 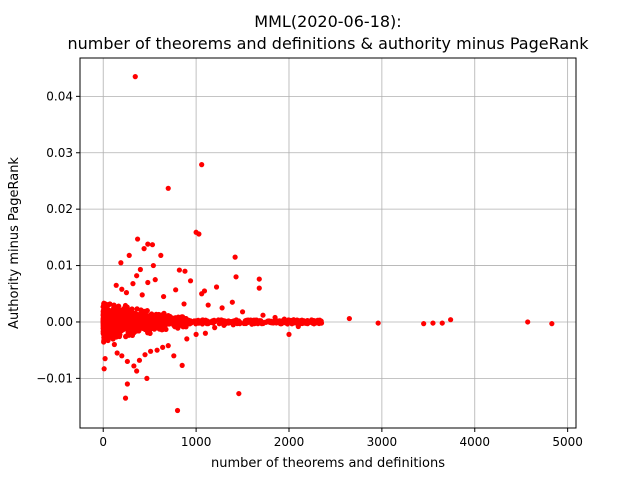 I want to click on x-tick-label: 3000, so click(x=382, y=442).